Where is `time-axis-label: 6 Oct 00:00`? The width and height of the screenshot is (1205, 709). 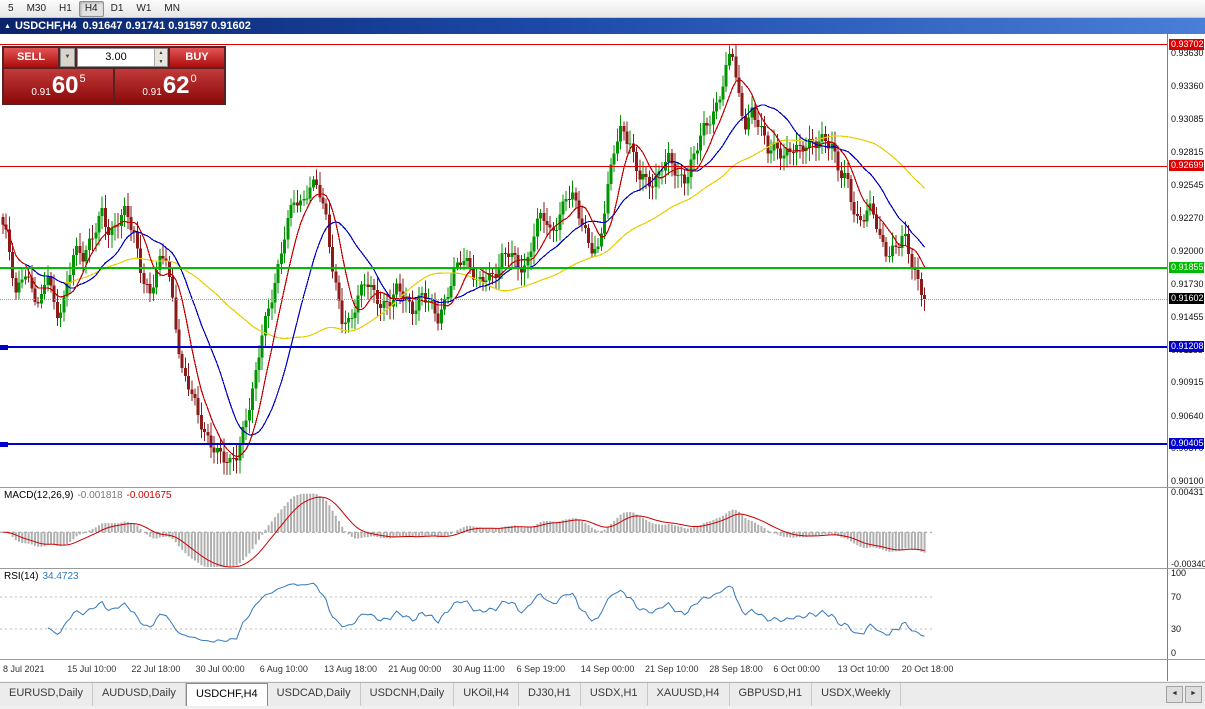 time-axis-label: 6 Oct 00:00 is located at coordinates (796, 669).